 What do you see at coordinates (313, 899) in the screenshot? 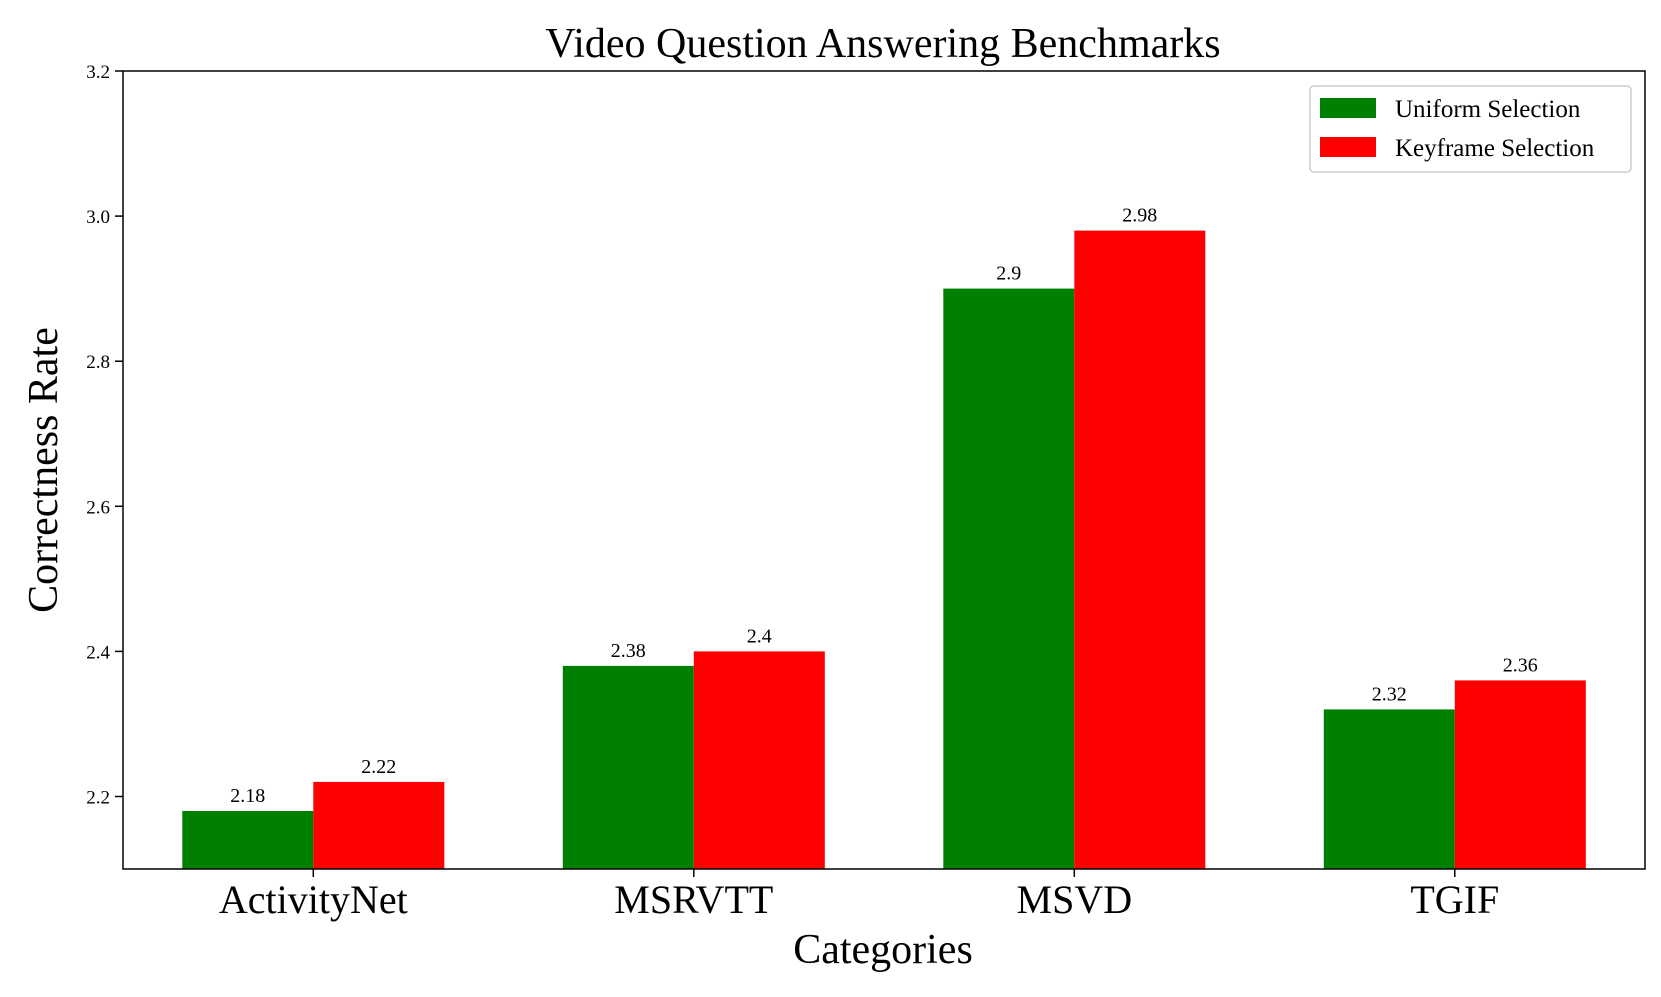
I see `x-tick-label: ActivityNet` at bounding box center [313, 899].